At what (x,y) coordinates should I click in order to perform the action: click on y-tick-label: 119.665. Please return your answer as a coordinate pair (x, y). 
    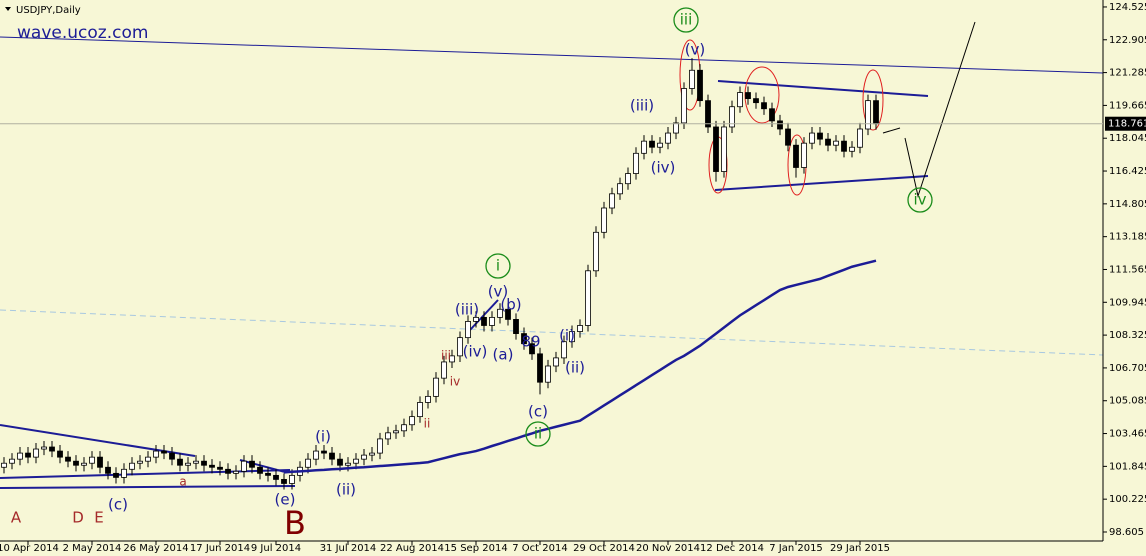
    Looking at the image, I should click on (1127, 105).